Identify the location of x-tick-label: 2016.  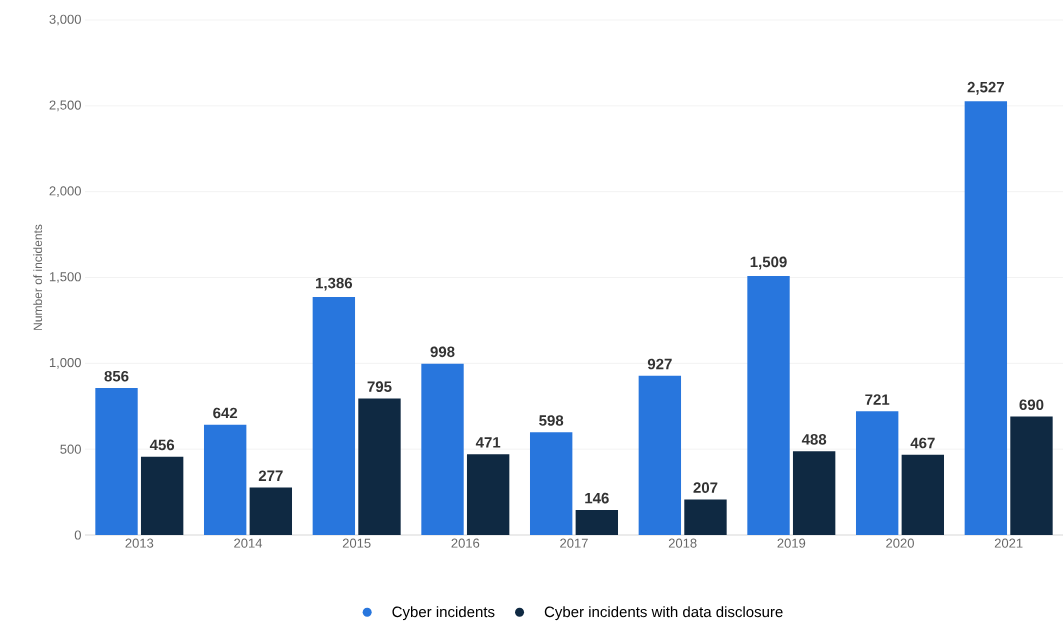
(465, 543).